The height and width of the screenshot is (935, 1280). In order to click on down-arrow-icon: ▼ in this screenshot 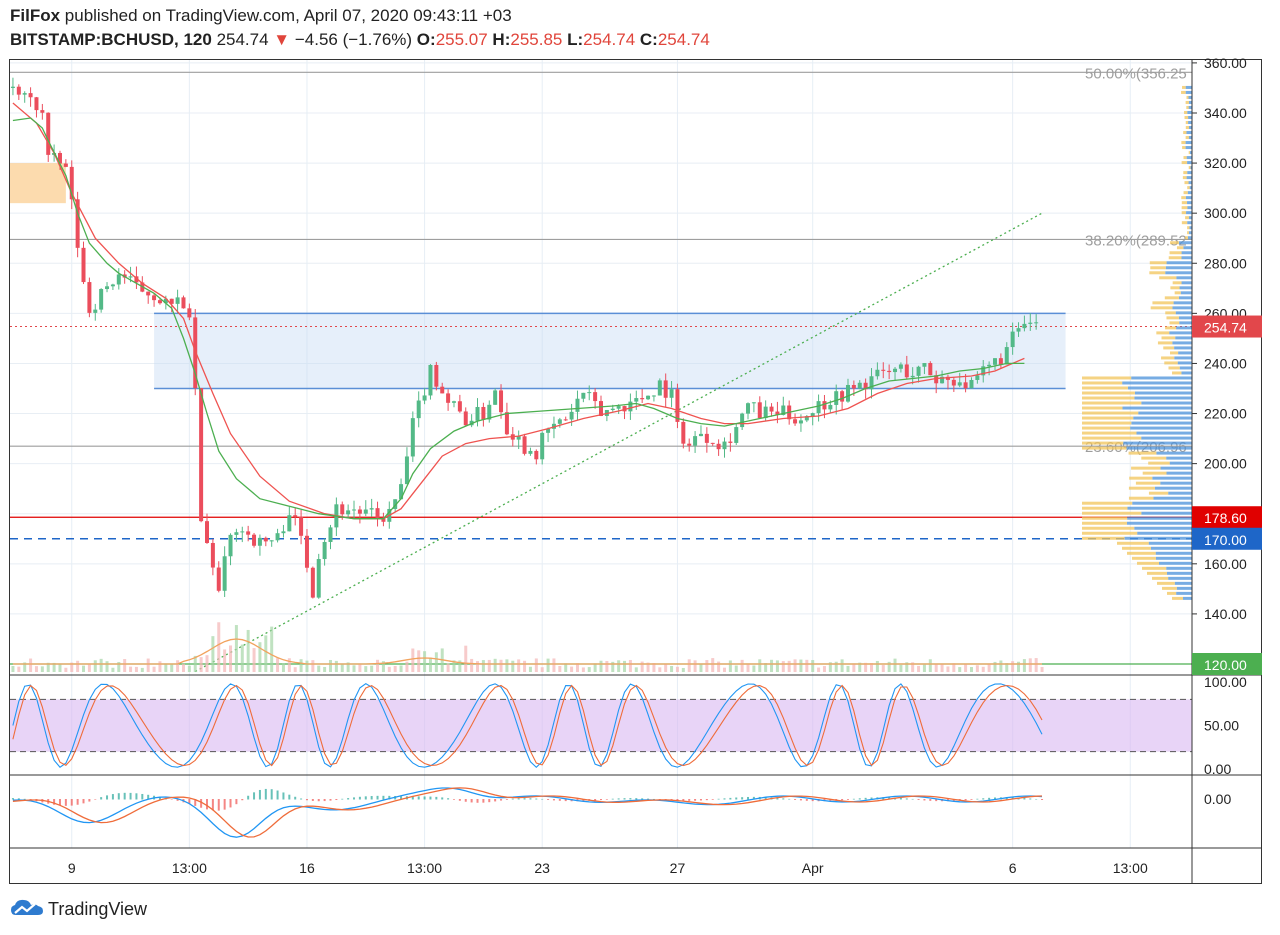, I will do `click(282, 39)`.